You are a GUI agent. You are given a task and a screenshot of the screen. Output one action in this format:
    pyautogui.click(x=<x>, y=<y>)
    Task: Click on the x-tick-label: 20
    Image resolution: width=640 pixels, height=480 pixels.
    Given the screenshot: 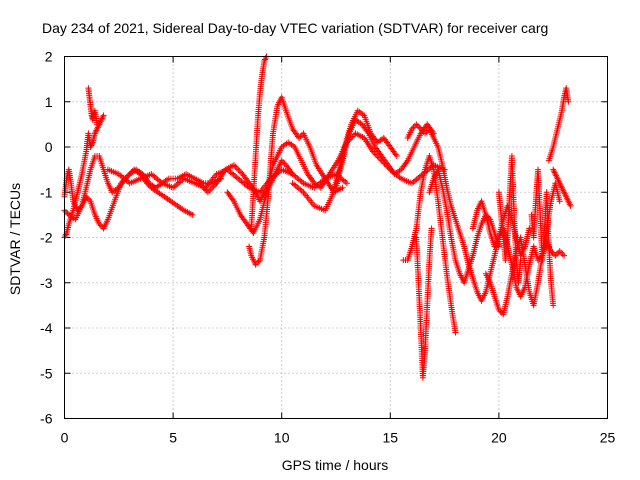 What is the action you would take?
    pyautogui.click(x=499, y=438)
    